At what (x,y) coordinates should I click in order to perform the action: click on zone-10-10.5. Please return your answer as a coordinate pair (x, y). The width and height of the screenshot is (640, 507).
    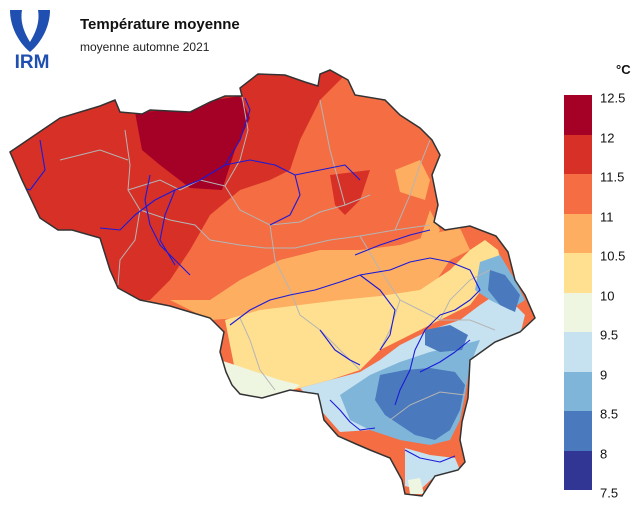
    Looking at the image, I should click on (365, 317).